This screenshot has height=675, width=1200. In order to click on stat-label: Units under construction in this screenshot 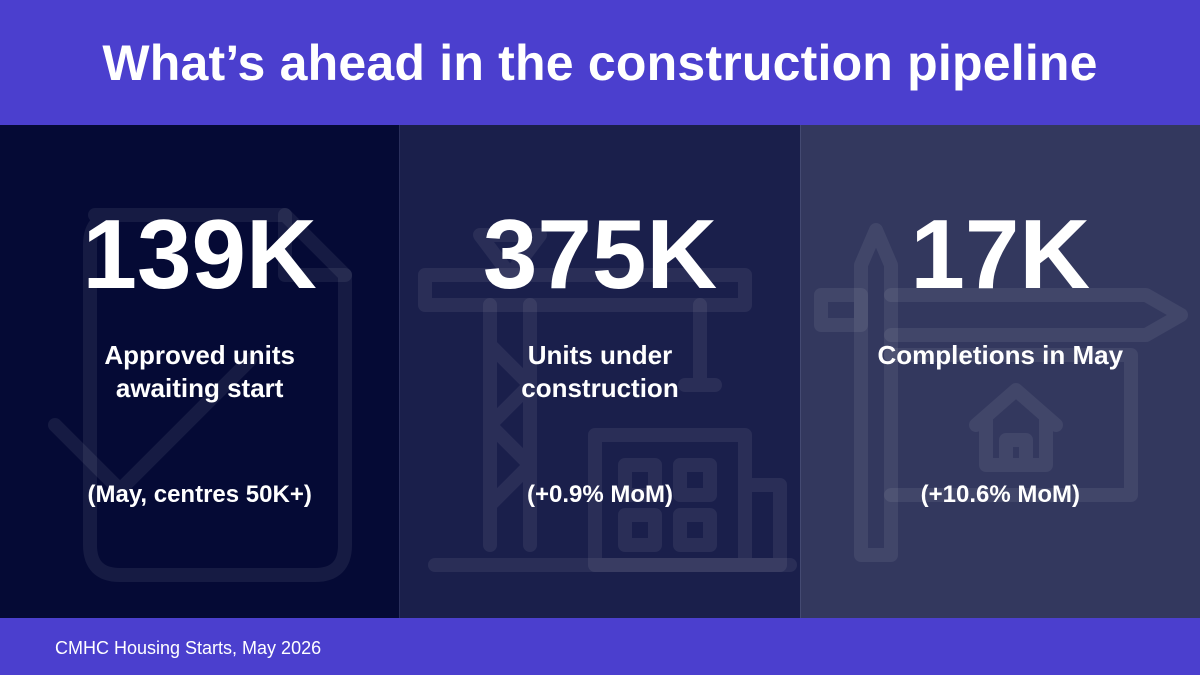, I will do `click(600, 371)`.